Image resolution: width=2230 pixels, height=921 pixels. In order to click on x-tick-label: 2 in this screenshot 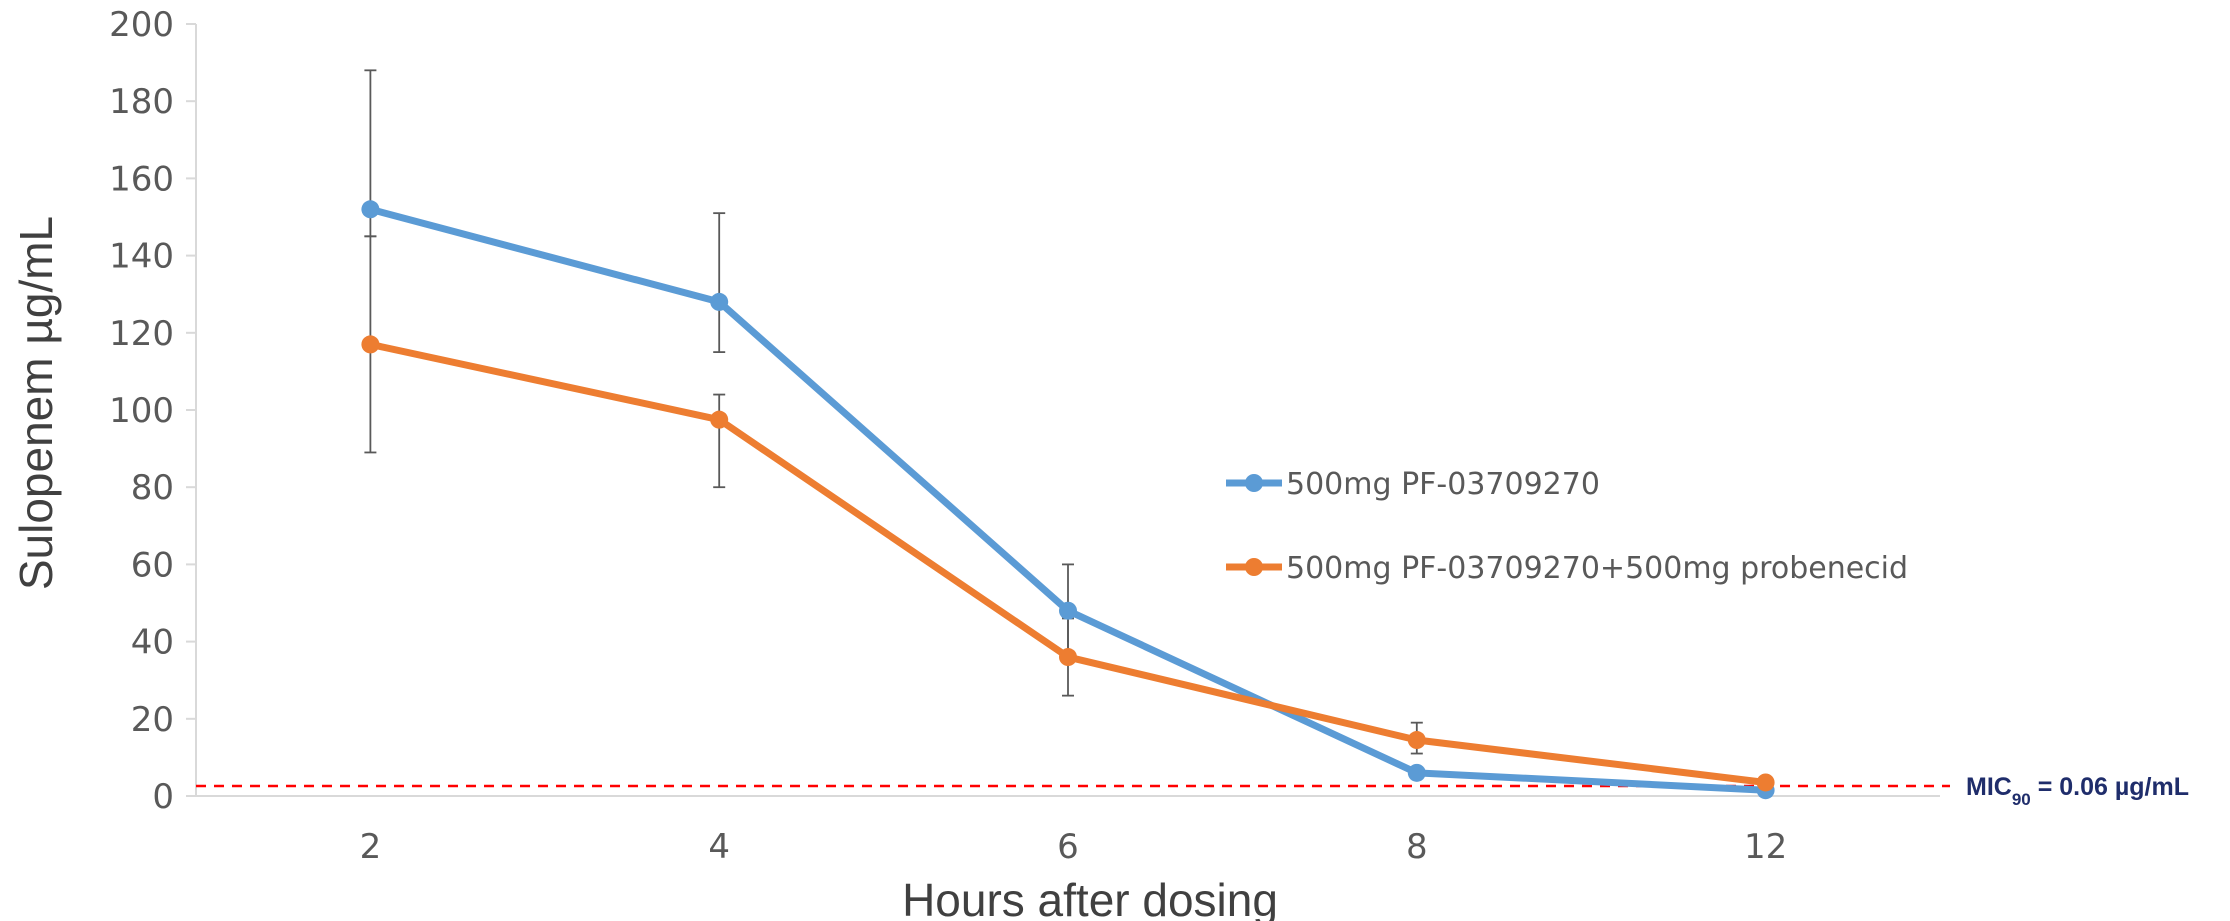, I will do `click(371, 847)`.